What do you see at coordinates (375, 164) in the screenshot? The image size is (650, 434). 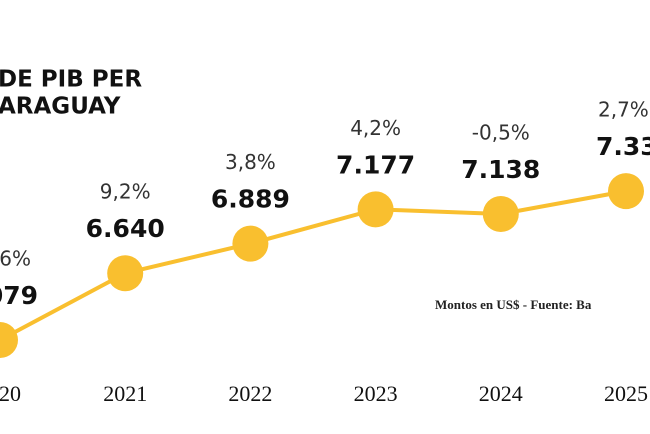 I see `value-label: 7.177` at bounding box center [375, 164].